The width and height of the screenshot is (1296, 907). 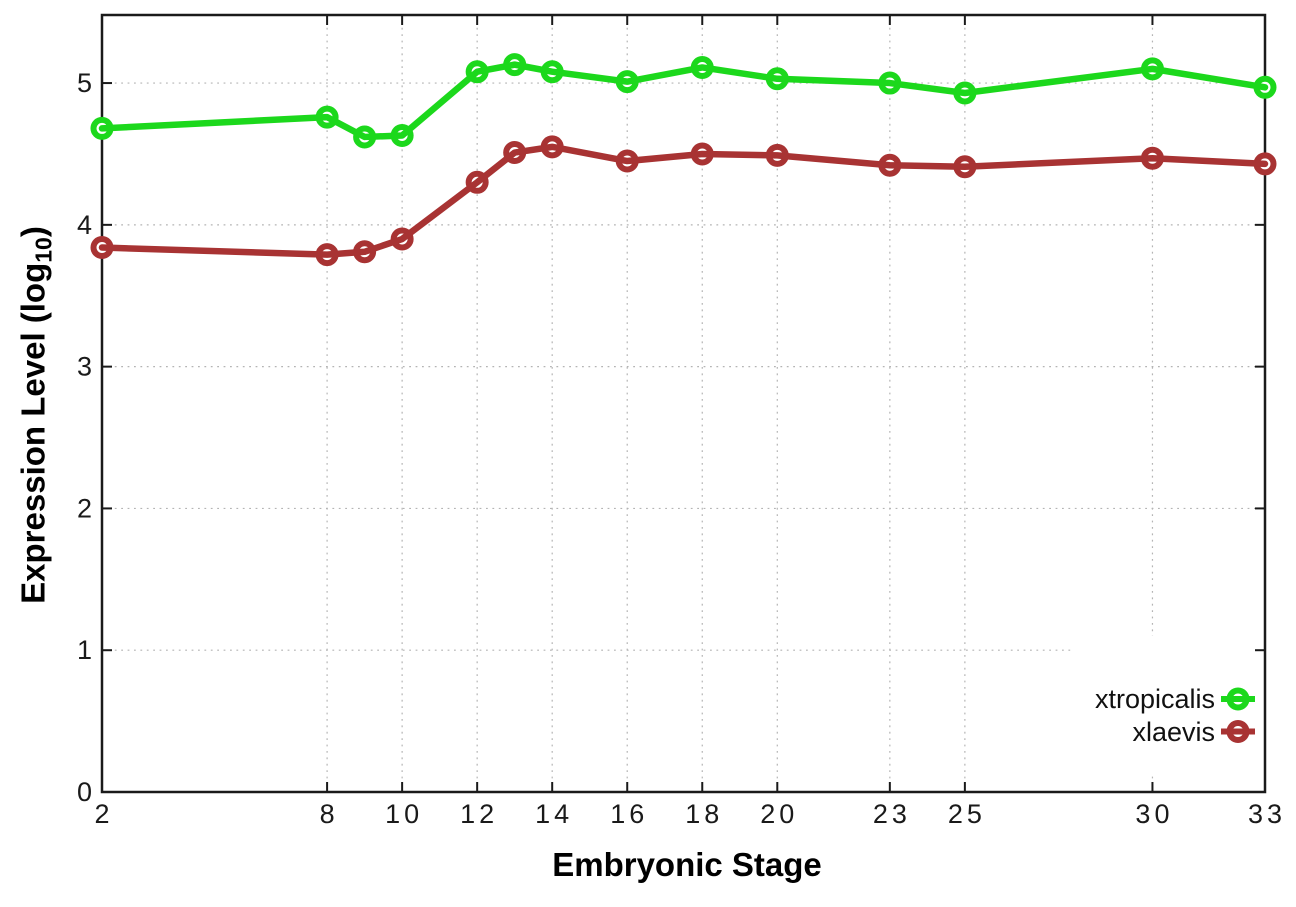 I want to click on legend-label-xlaevis: xlaevis, so click(x=1173, y=731).